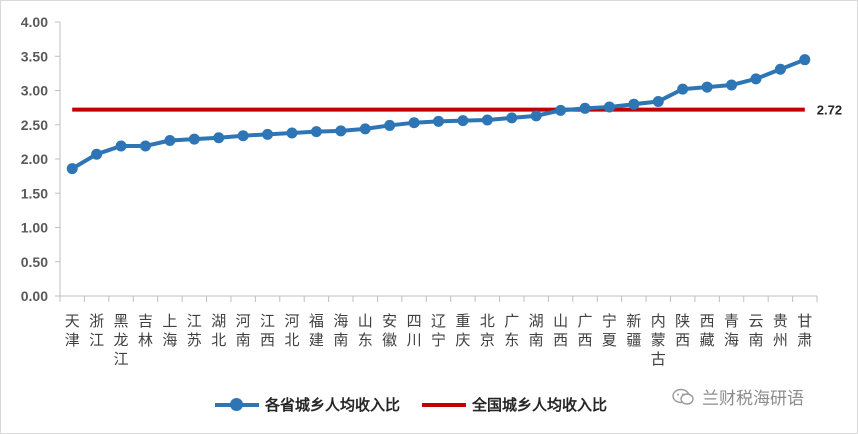 The width and height of the screenshot is (858, 434). What do you see at coordinates (316, 330) in the screenshot?
I see `x-tick-label: 福建` at bounding box center [316, 330].